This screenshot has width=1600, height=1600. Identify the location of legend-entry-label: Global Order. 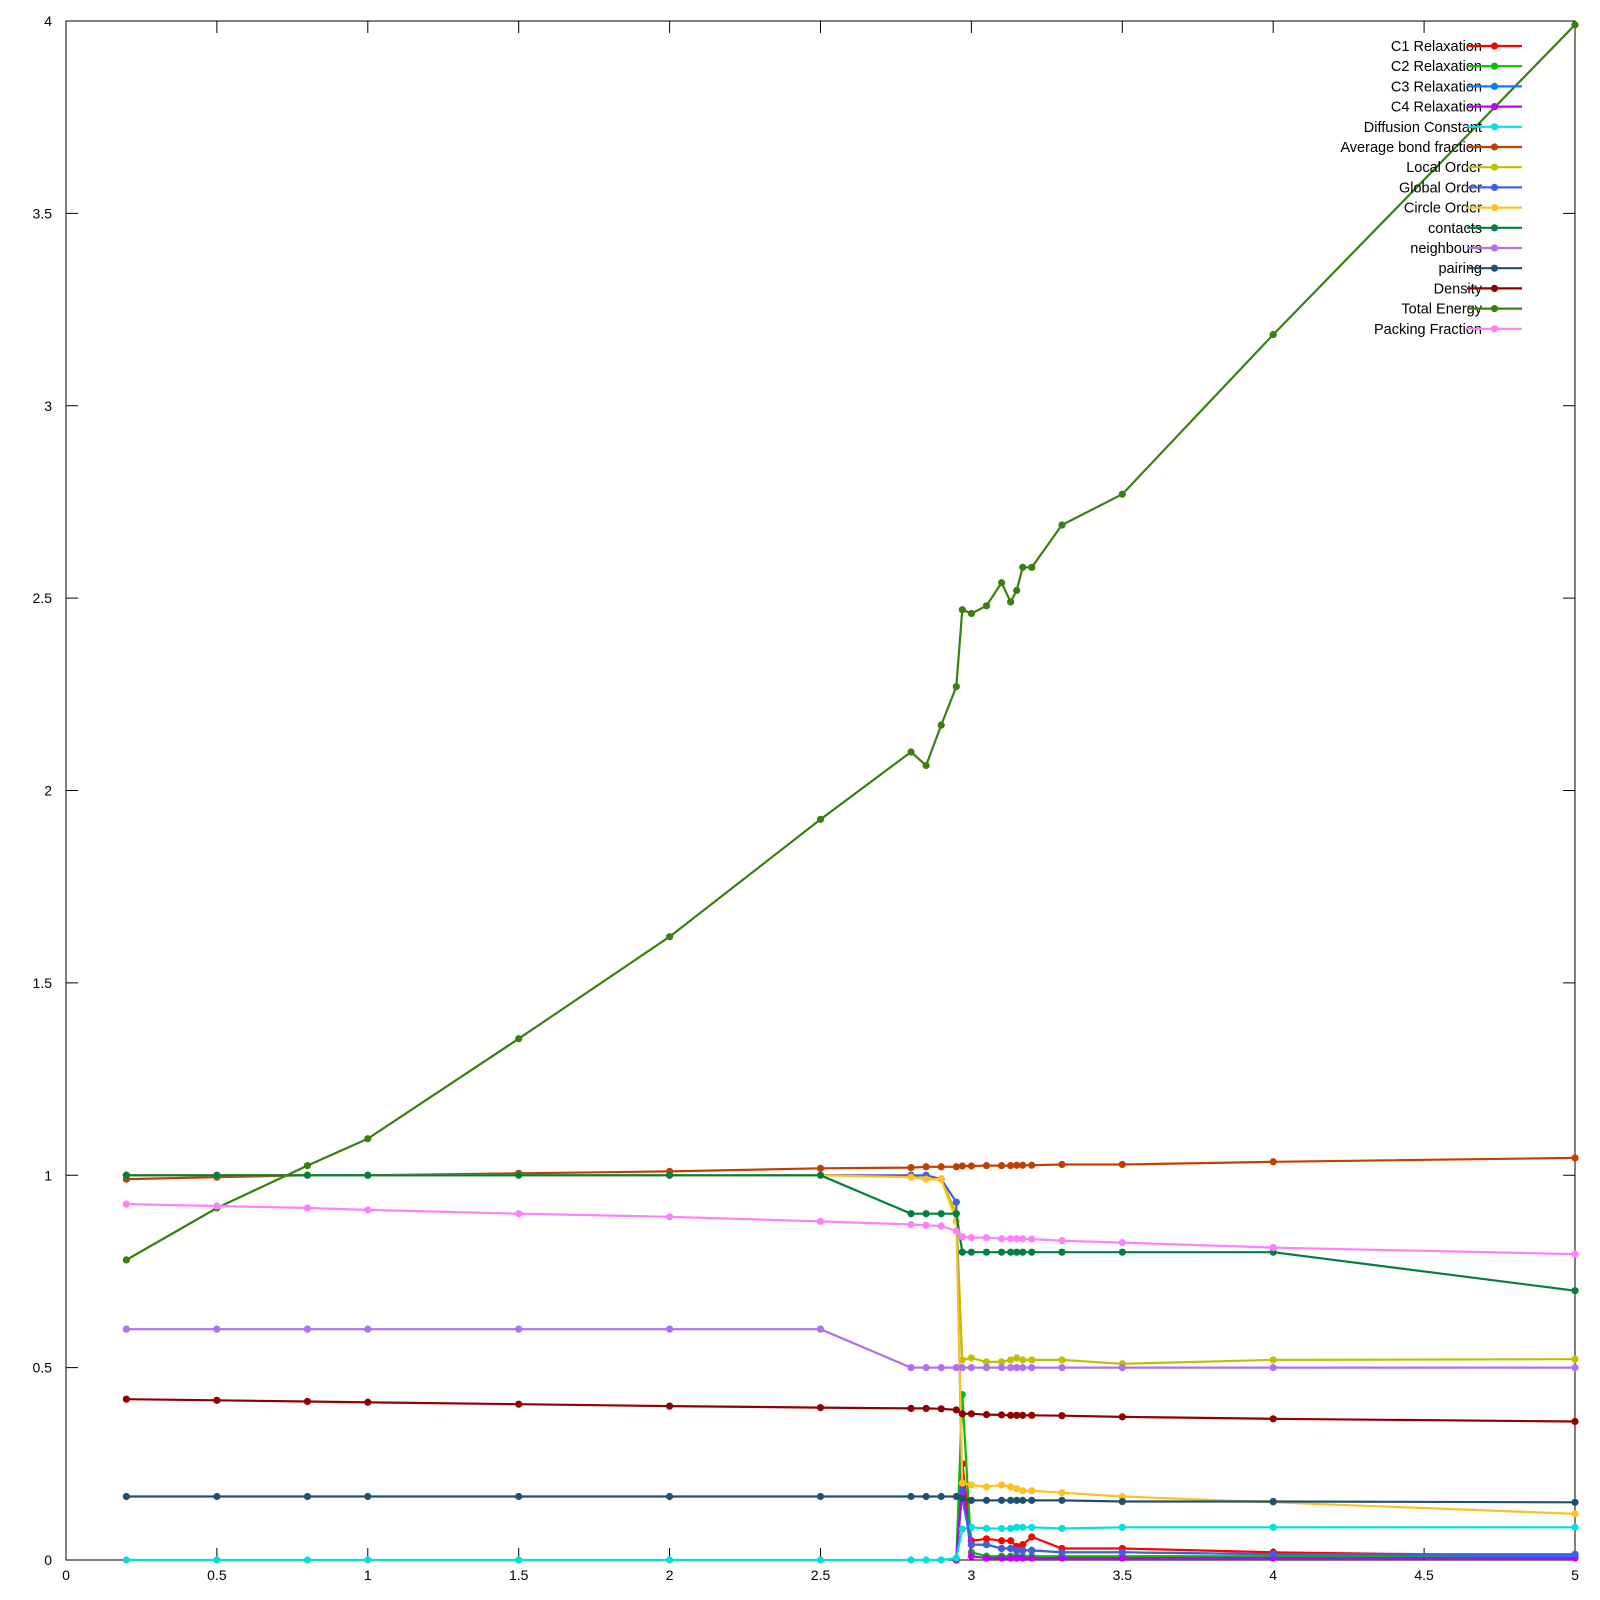
(1440, 188).